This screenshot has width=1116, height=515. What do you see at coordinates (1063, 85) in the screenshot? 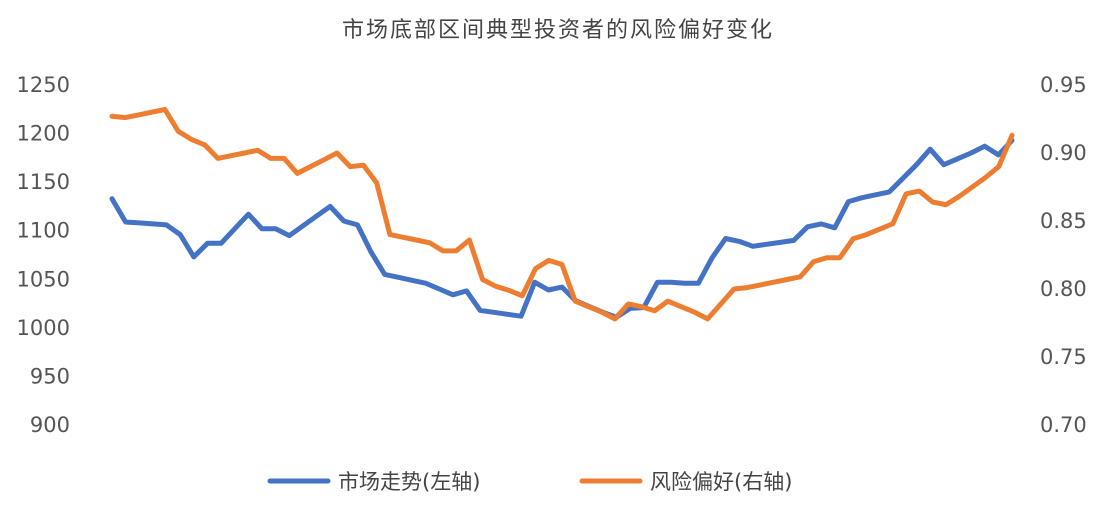
I see `right-tick-label: 0.95` at bounding box center [1063, 85].